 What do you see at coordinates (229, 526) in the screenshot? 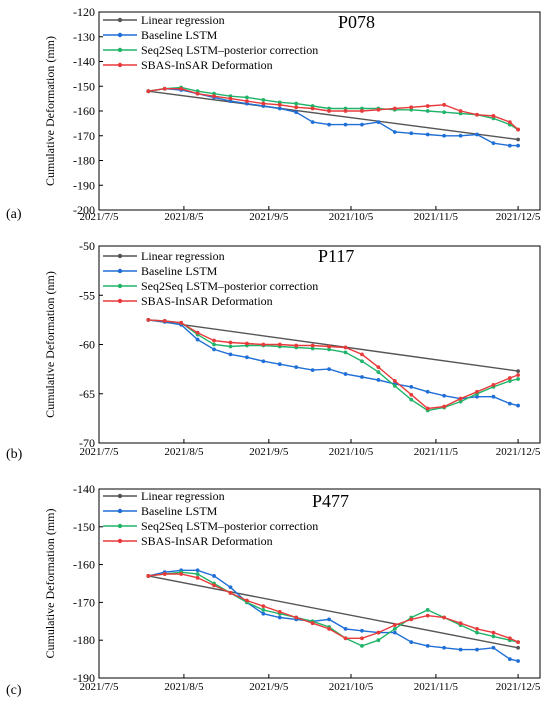
I see `legend-label-seq2seq: Seq2Seq LSTM–posterior correction` at bounding box center [229, 526].